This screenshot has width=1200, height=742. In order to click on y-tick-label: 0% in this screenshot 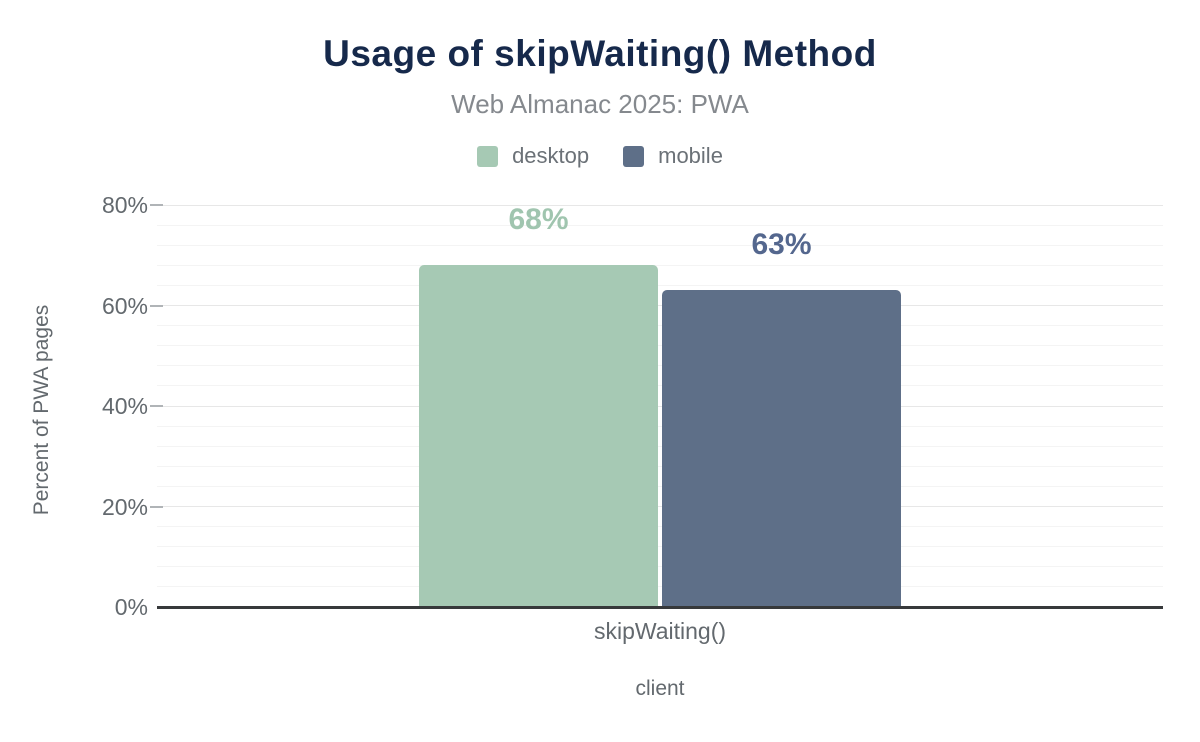, I will do `click(131, 607)`.